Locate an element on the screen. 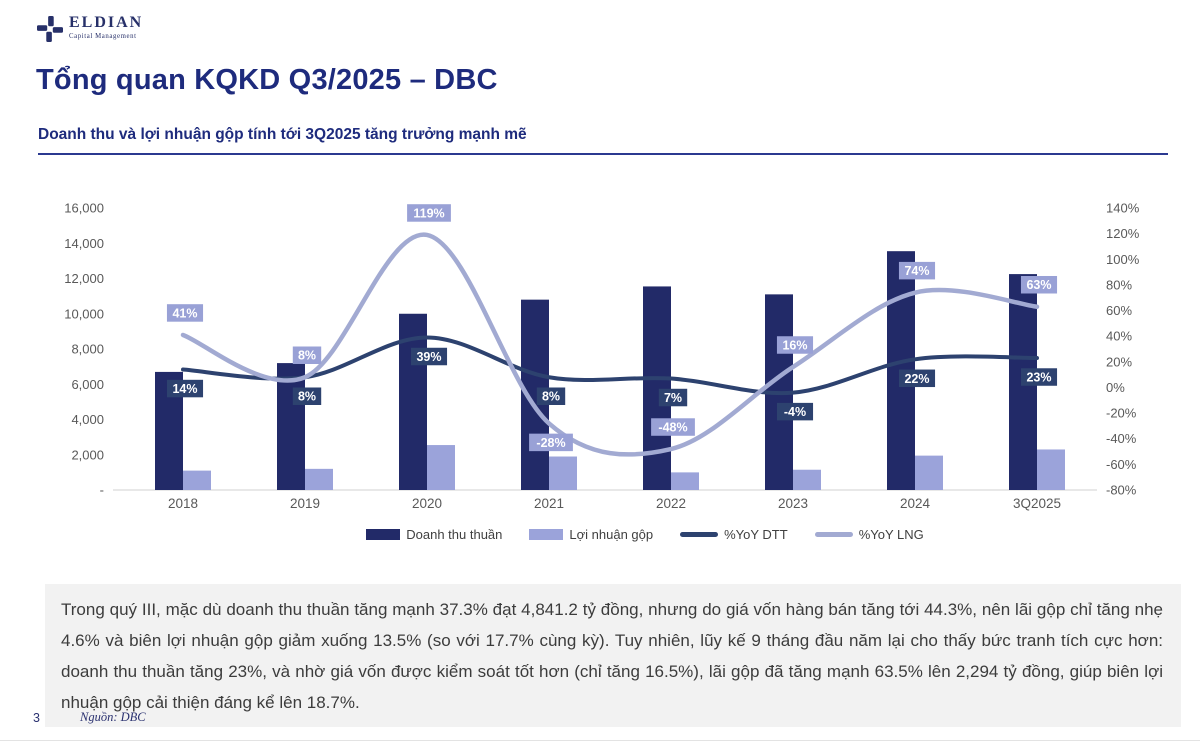  right-axis-tick: -80% is located at coordinates (1121, 490).